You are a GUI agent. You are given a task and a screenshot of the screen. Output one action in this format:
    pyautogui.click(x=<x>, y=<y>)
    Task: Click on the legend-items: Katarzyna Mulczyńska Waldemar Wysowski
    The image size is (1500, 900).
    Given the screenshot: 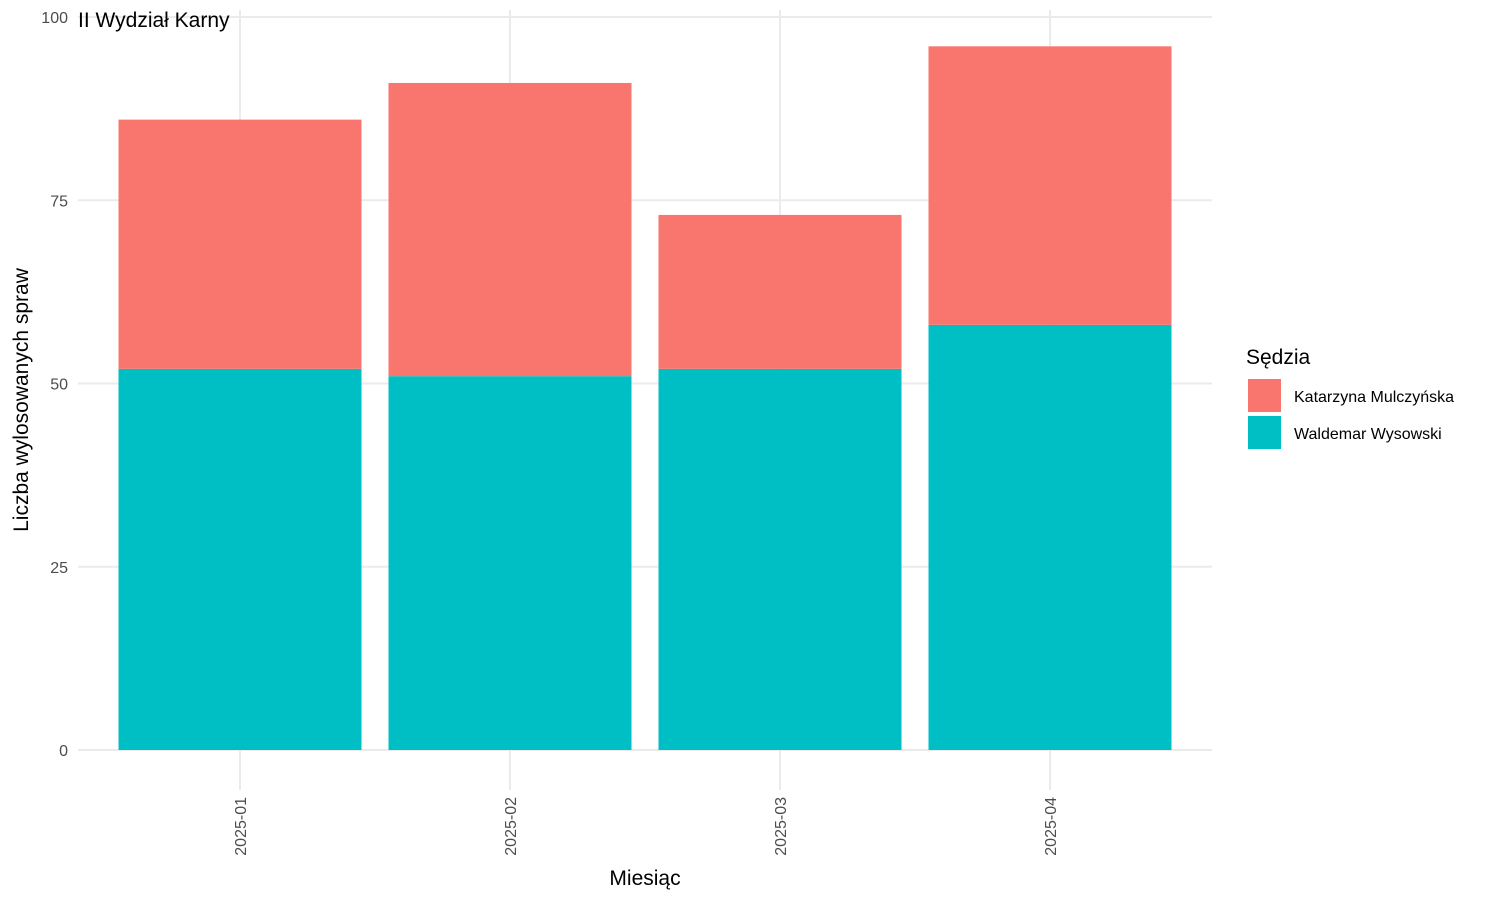 What is the action you would take?
    pyautogui.click(x=1351, y=414)
    